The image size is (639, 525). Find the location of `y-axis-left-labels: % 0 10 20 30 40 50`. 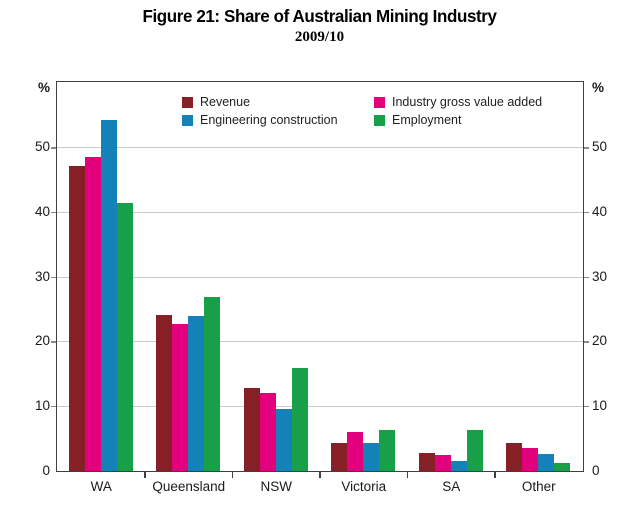

y-axis-left-labels: % 0 10 20 30 40 50 is located at coordinates (34, 278).